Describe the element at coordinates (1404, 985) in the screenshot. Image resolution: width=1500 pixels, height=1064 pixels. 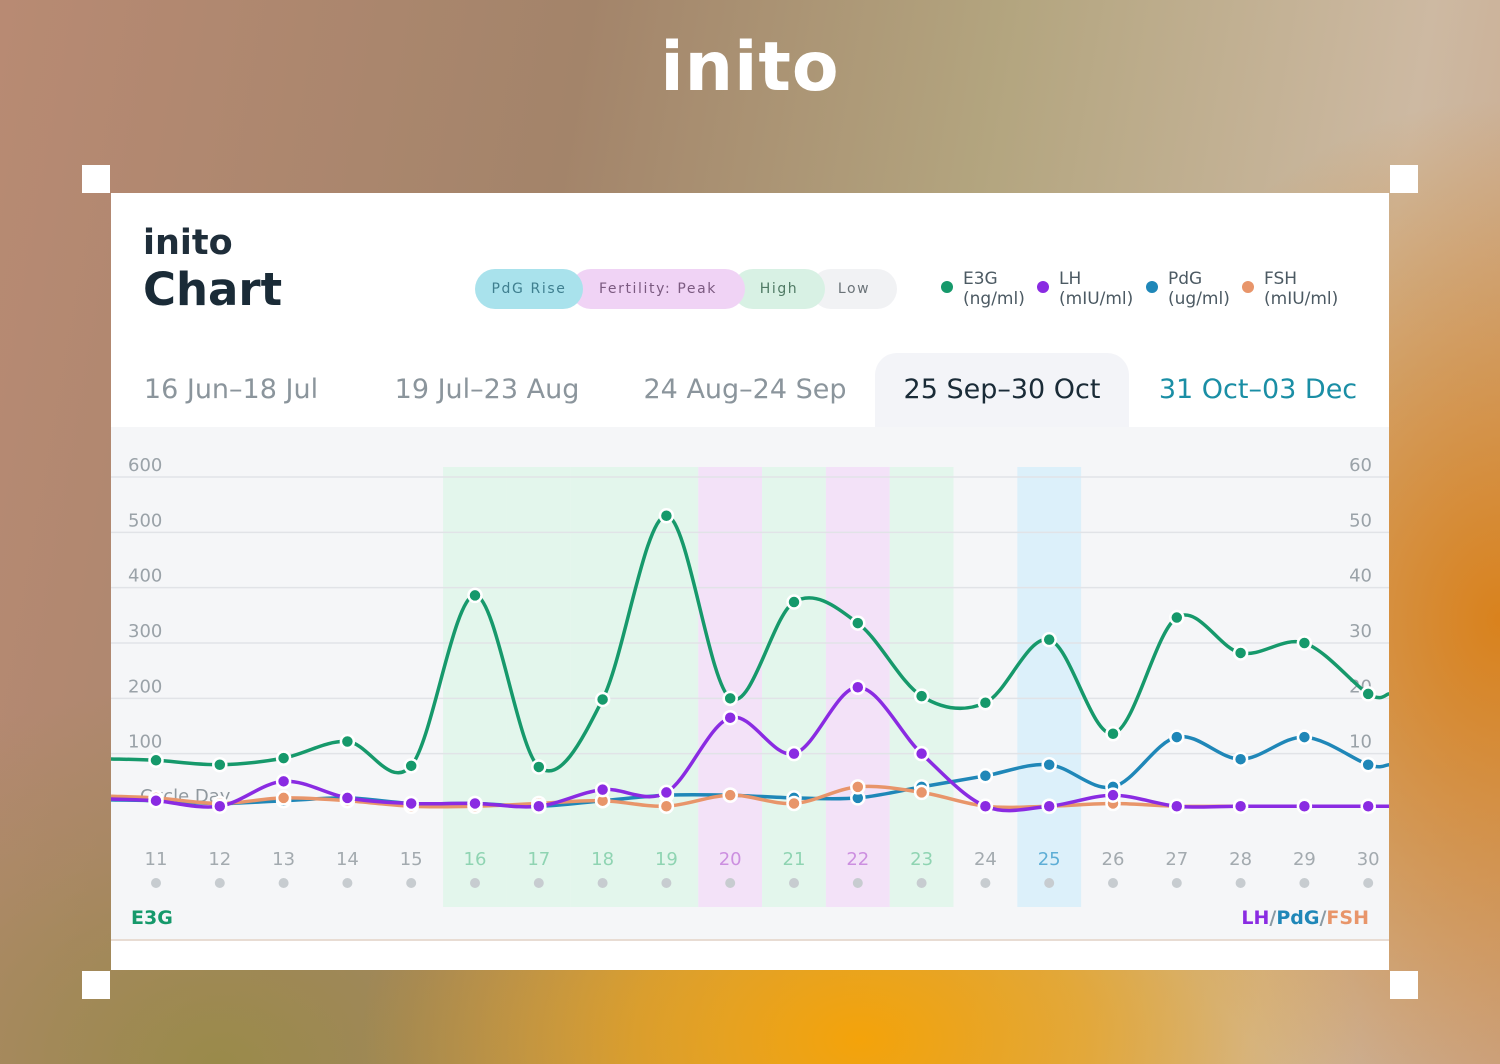
I see `crop-handle-bottom-right` at that location.